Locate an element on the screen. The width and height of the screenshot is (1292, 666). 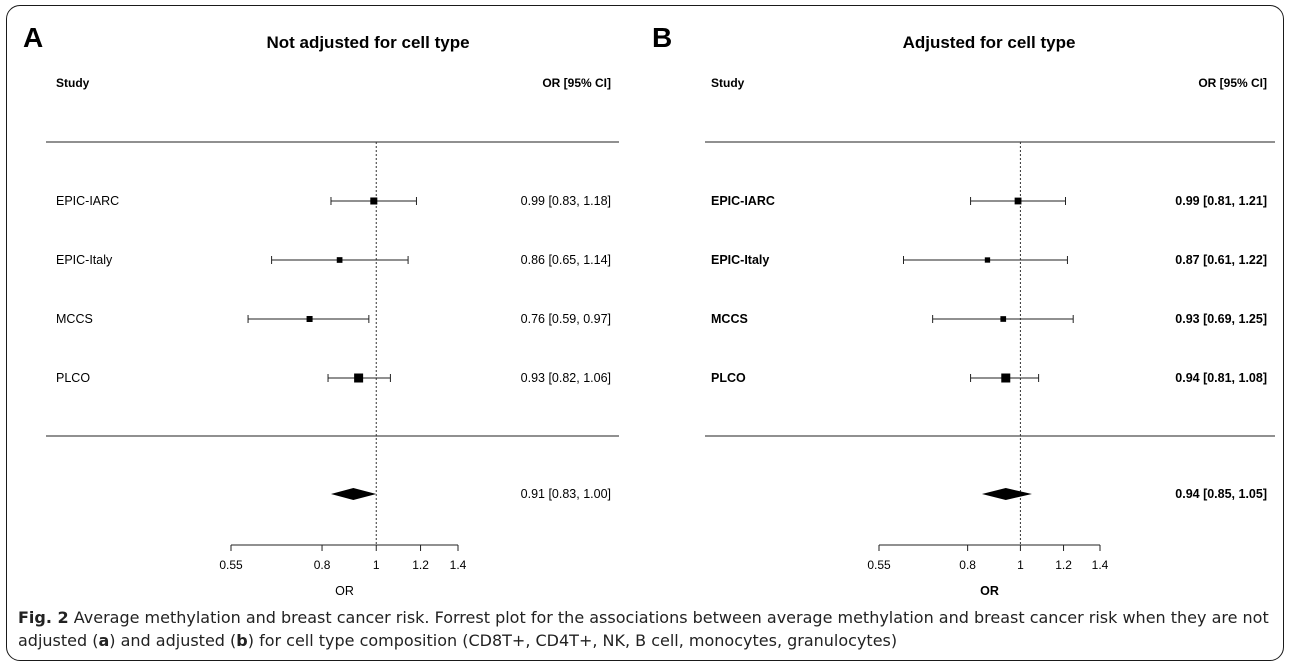
study-or-ci: 0.94 [0.81, 1.08] is located at coordinates (1221, 378).